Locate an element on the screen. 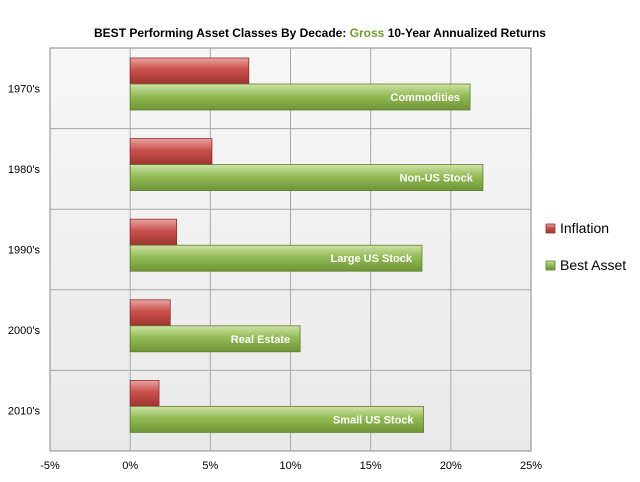 The image size is (640, 482). bar-label: Small US Stock is located at coordinates (374, 420).